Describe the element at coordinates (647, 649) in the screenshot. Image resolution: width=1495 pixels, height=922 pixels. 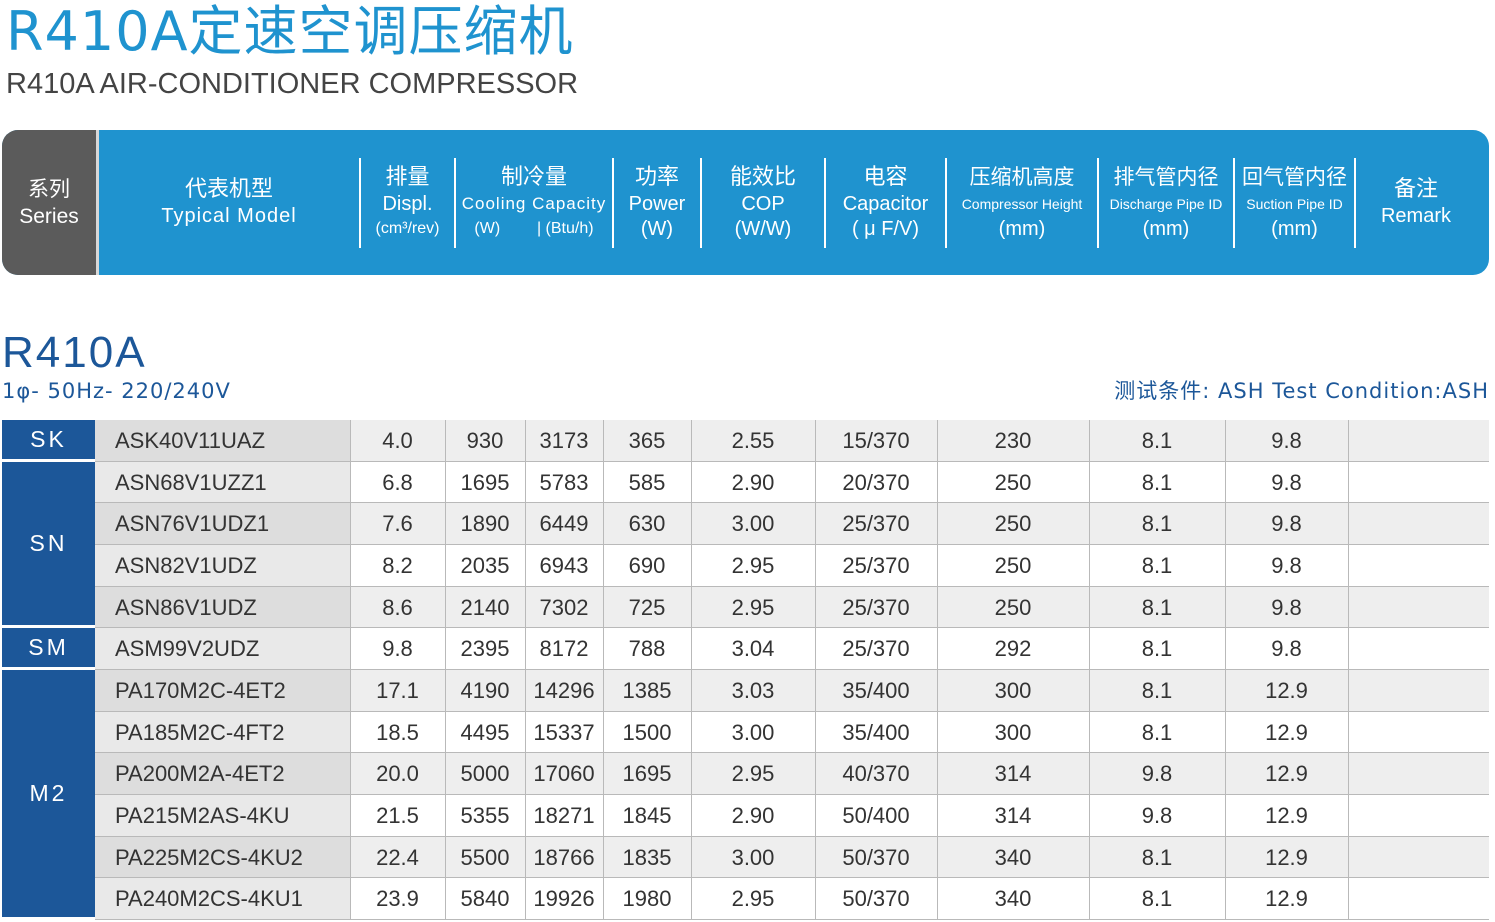
I see `cell-power: 788` at that location.